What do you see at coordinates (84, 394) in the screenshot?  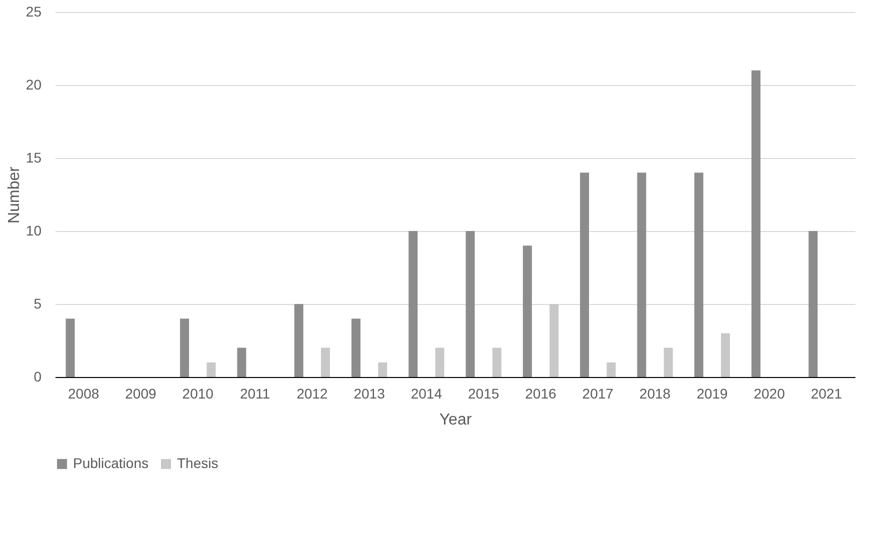 I see `x-tick-label: 2008` at bounding box center [84, 394].